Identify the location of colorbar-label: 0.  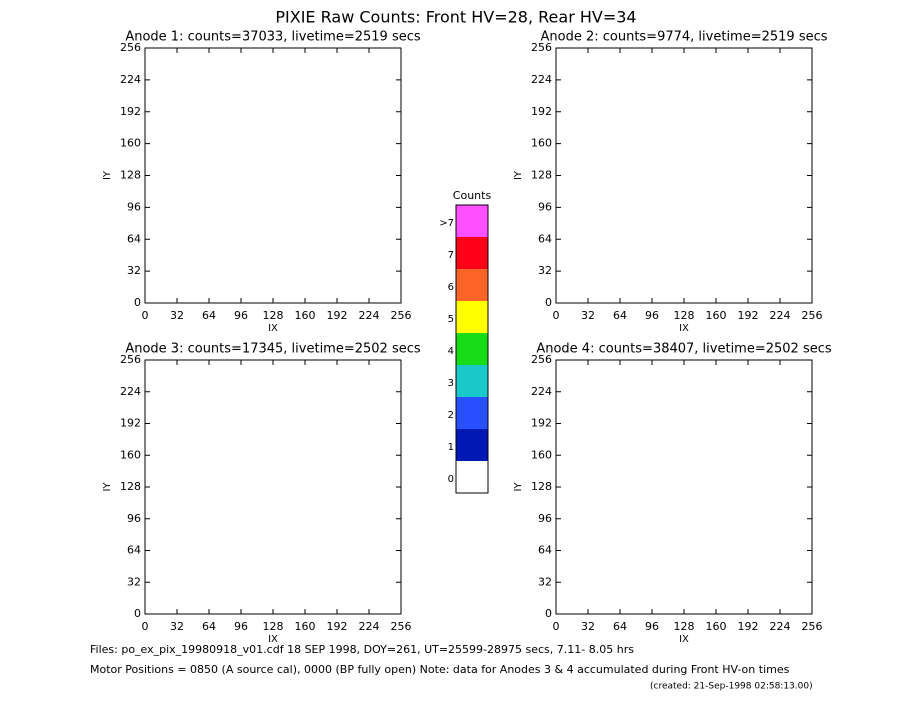
(451, 479).